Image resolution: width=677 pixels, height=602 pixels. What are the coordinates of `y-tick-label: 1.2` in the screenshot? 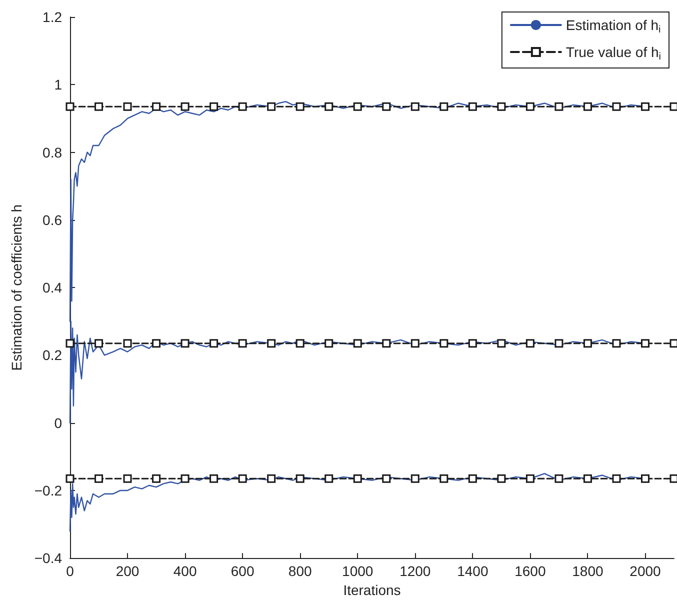 It's located at (52, 17).